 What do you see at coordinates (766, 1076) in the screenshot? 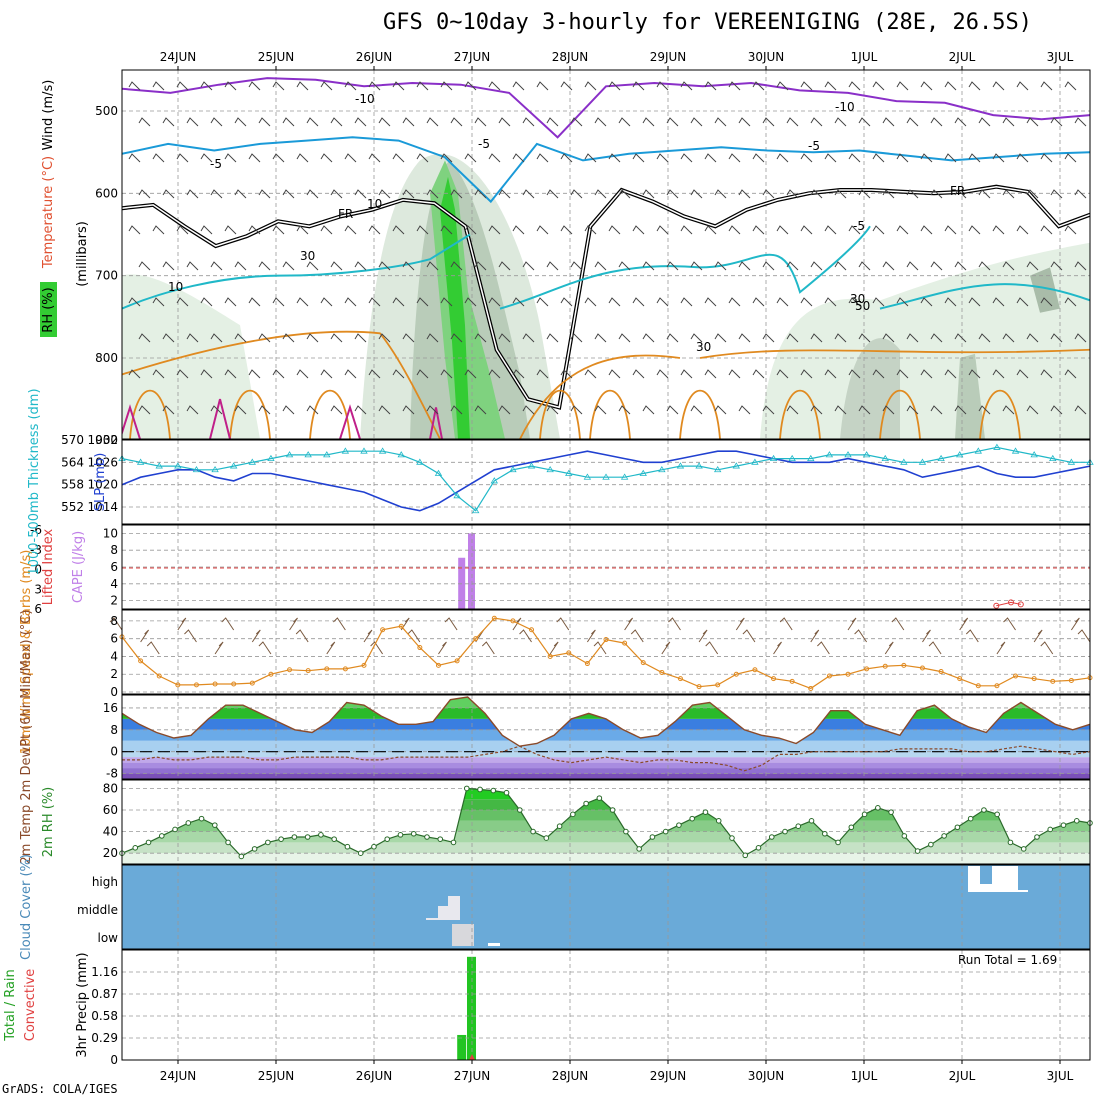
I see `date-label-bottom: 30JUN` at bounding box center [766, 1076].